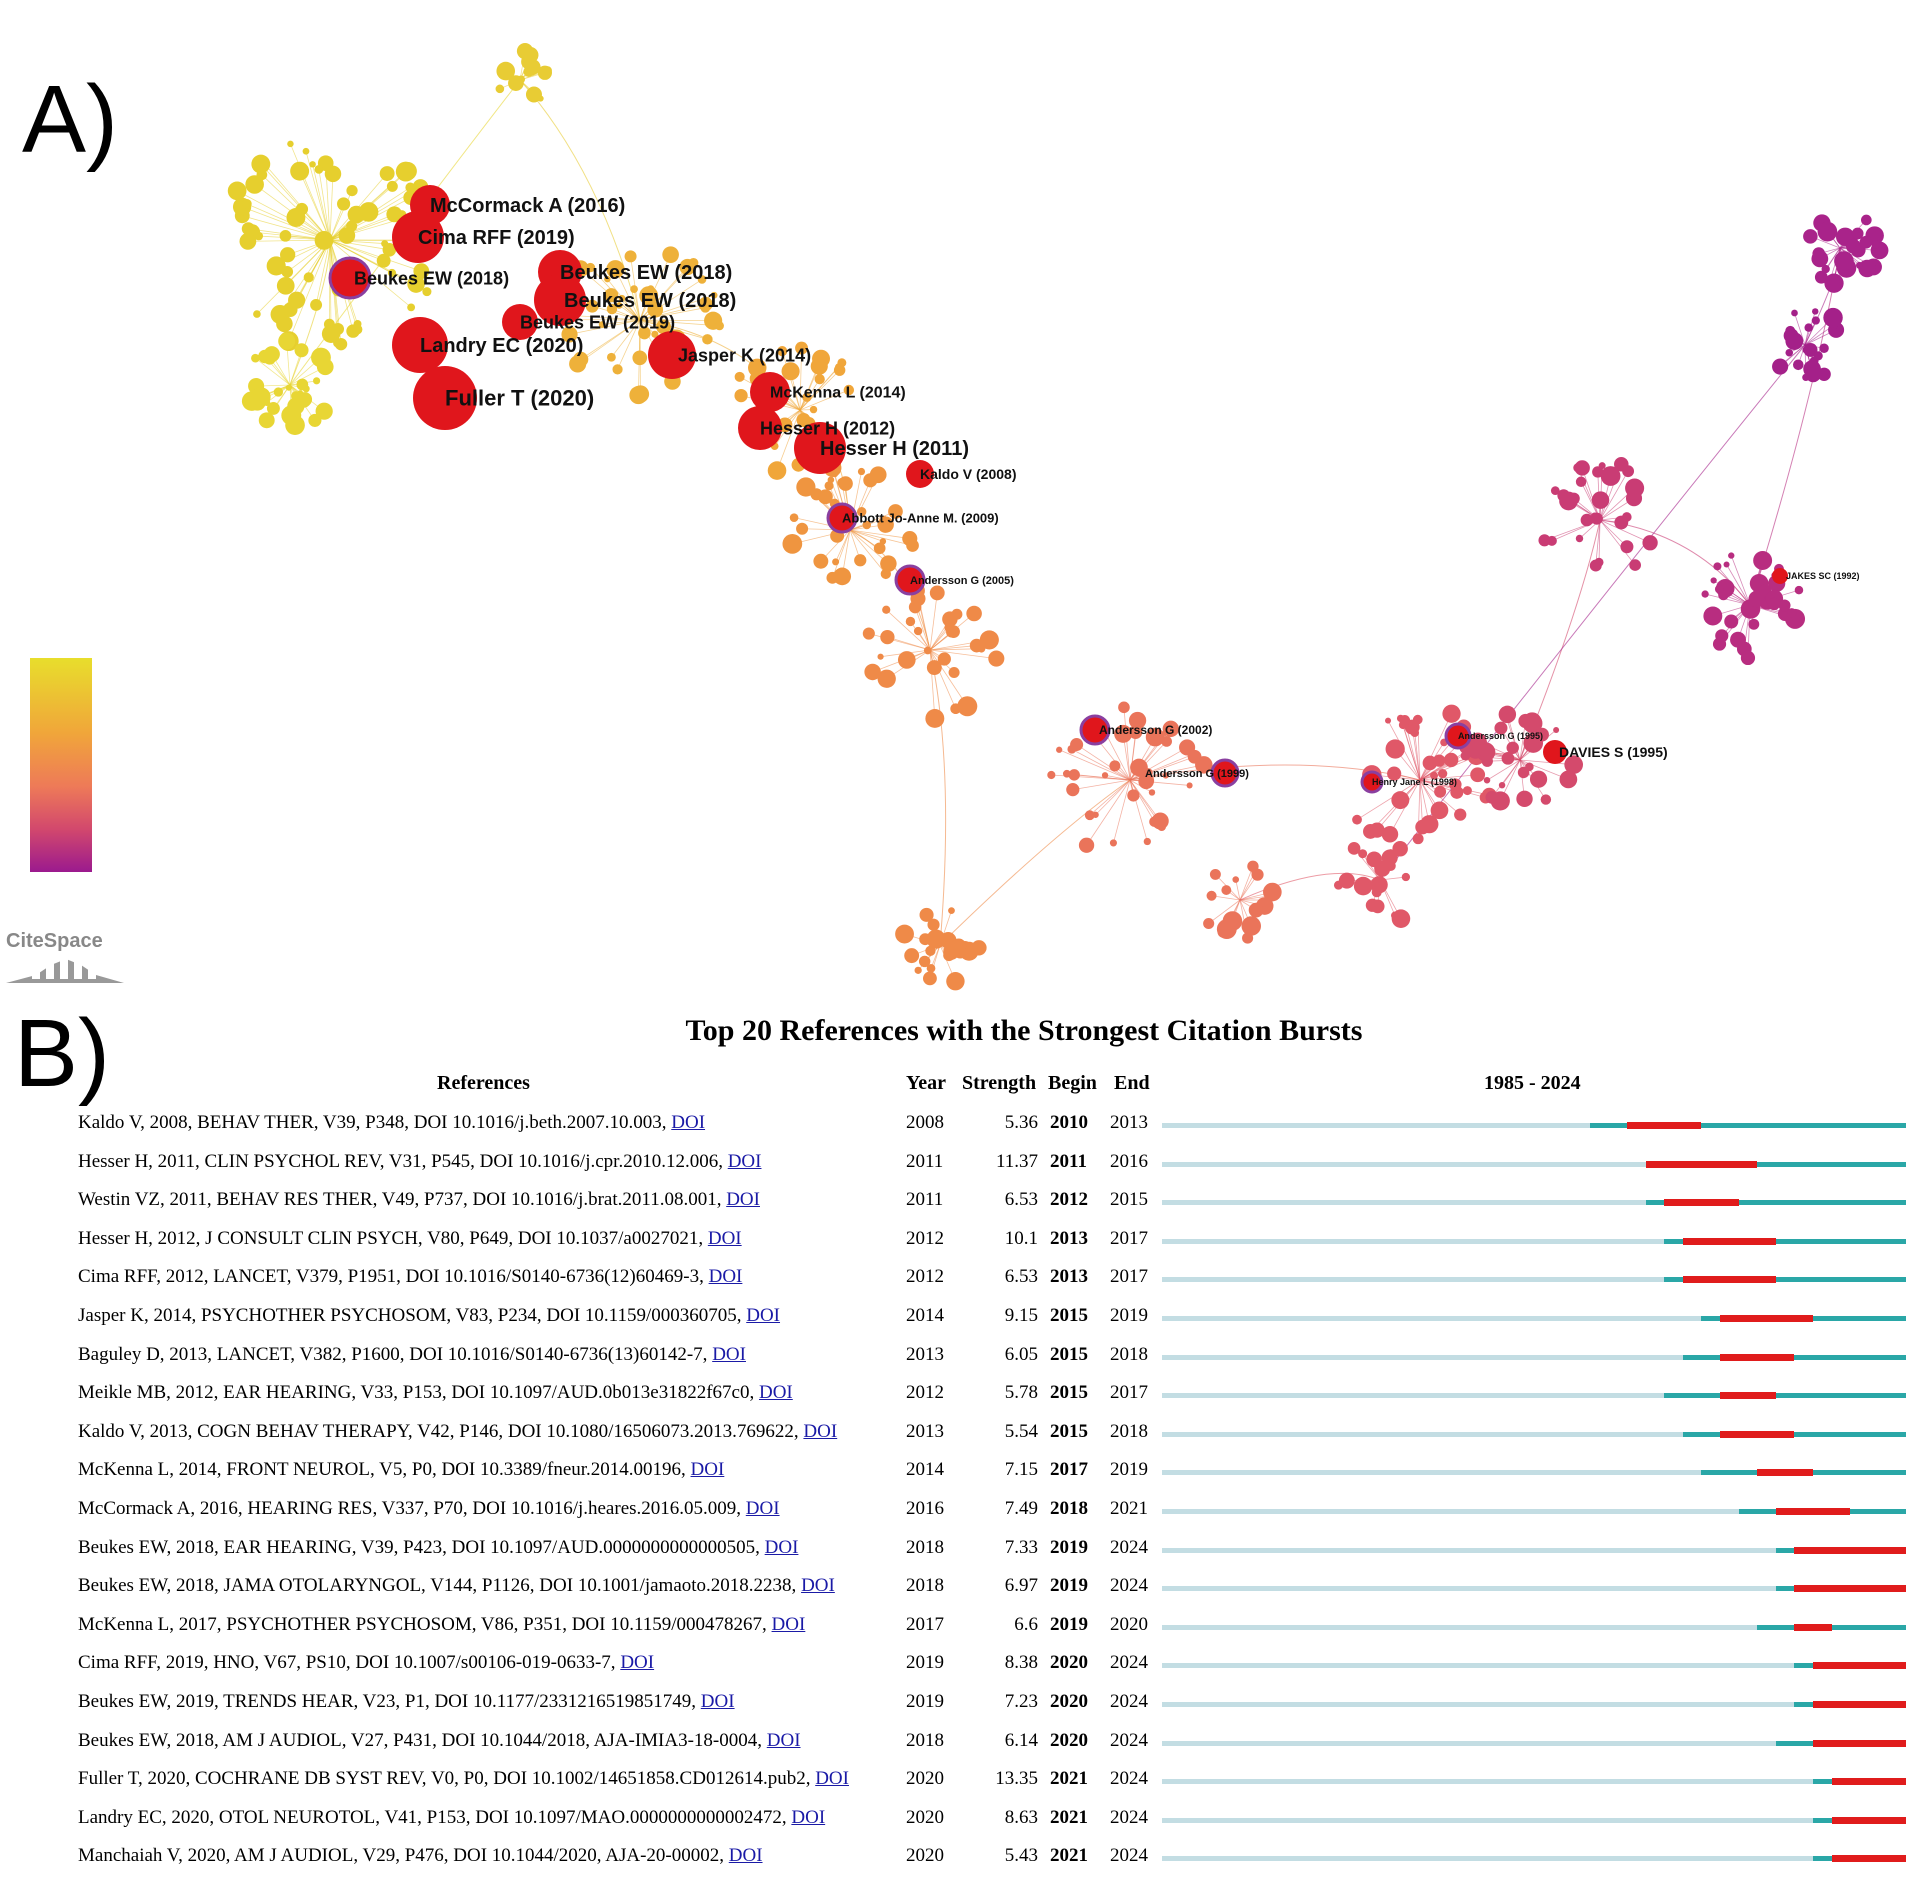 Image resolution: width=1908 pixels, height=1878 pixels. Describe the element at coordinates (650, 301) in the screenshot. I see `node-label: Beukes EW (2018)` at that location.